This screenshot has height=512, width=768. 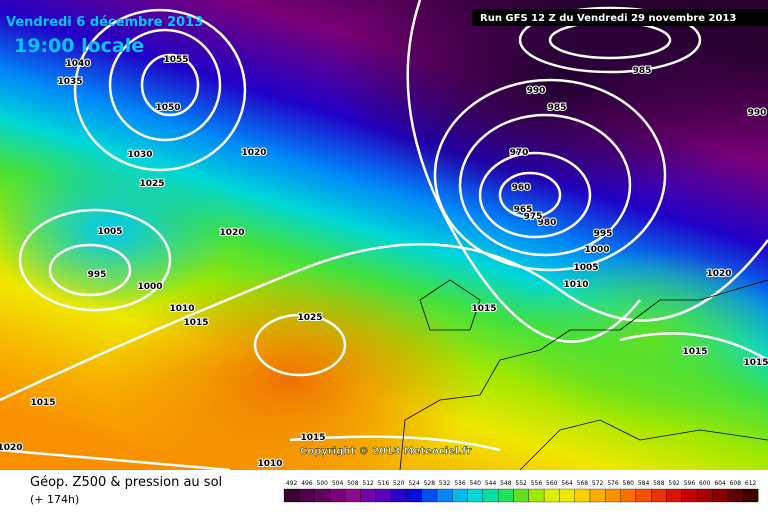 I want to click on scale-label: 540, so click(x=476, y=483).